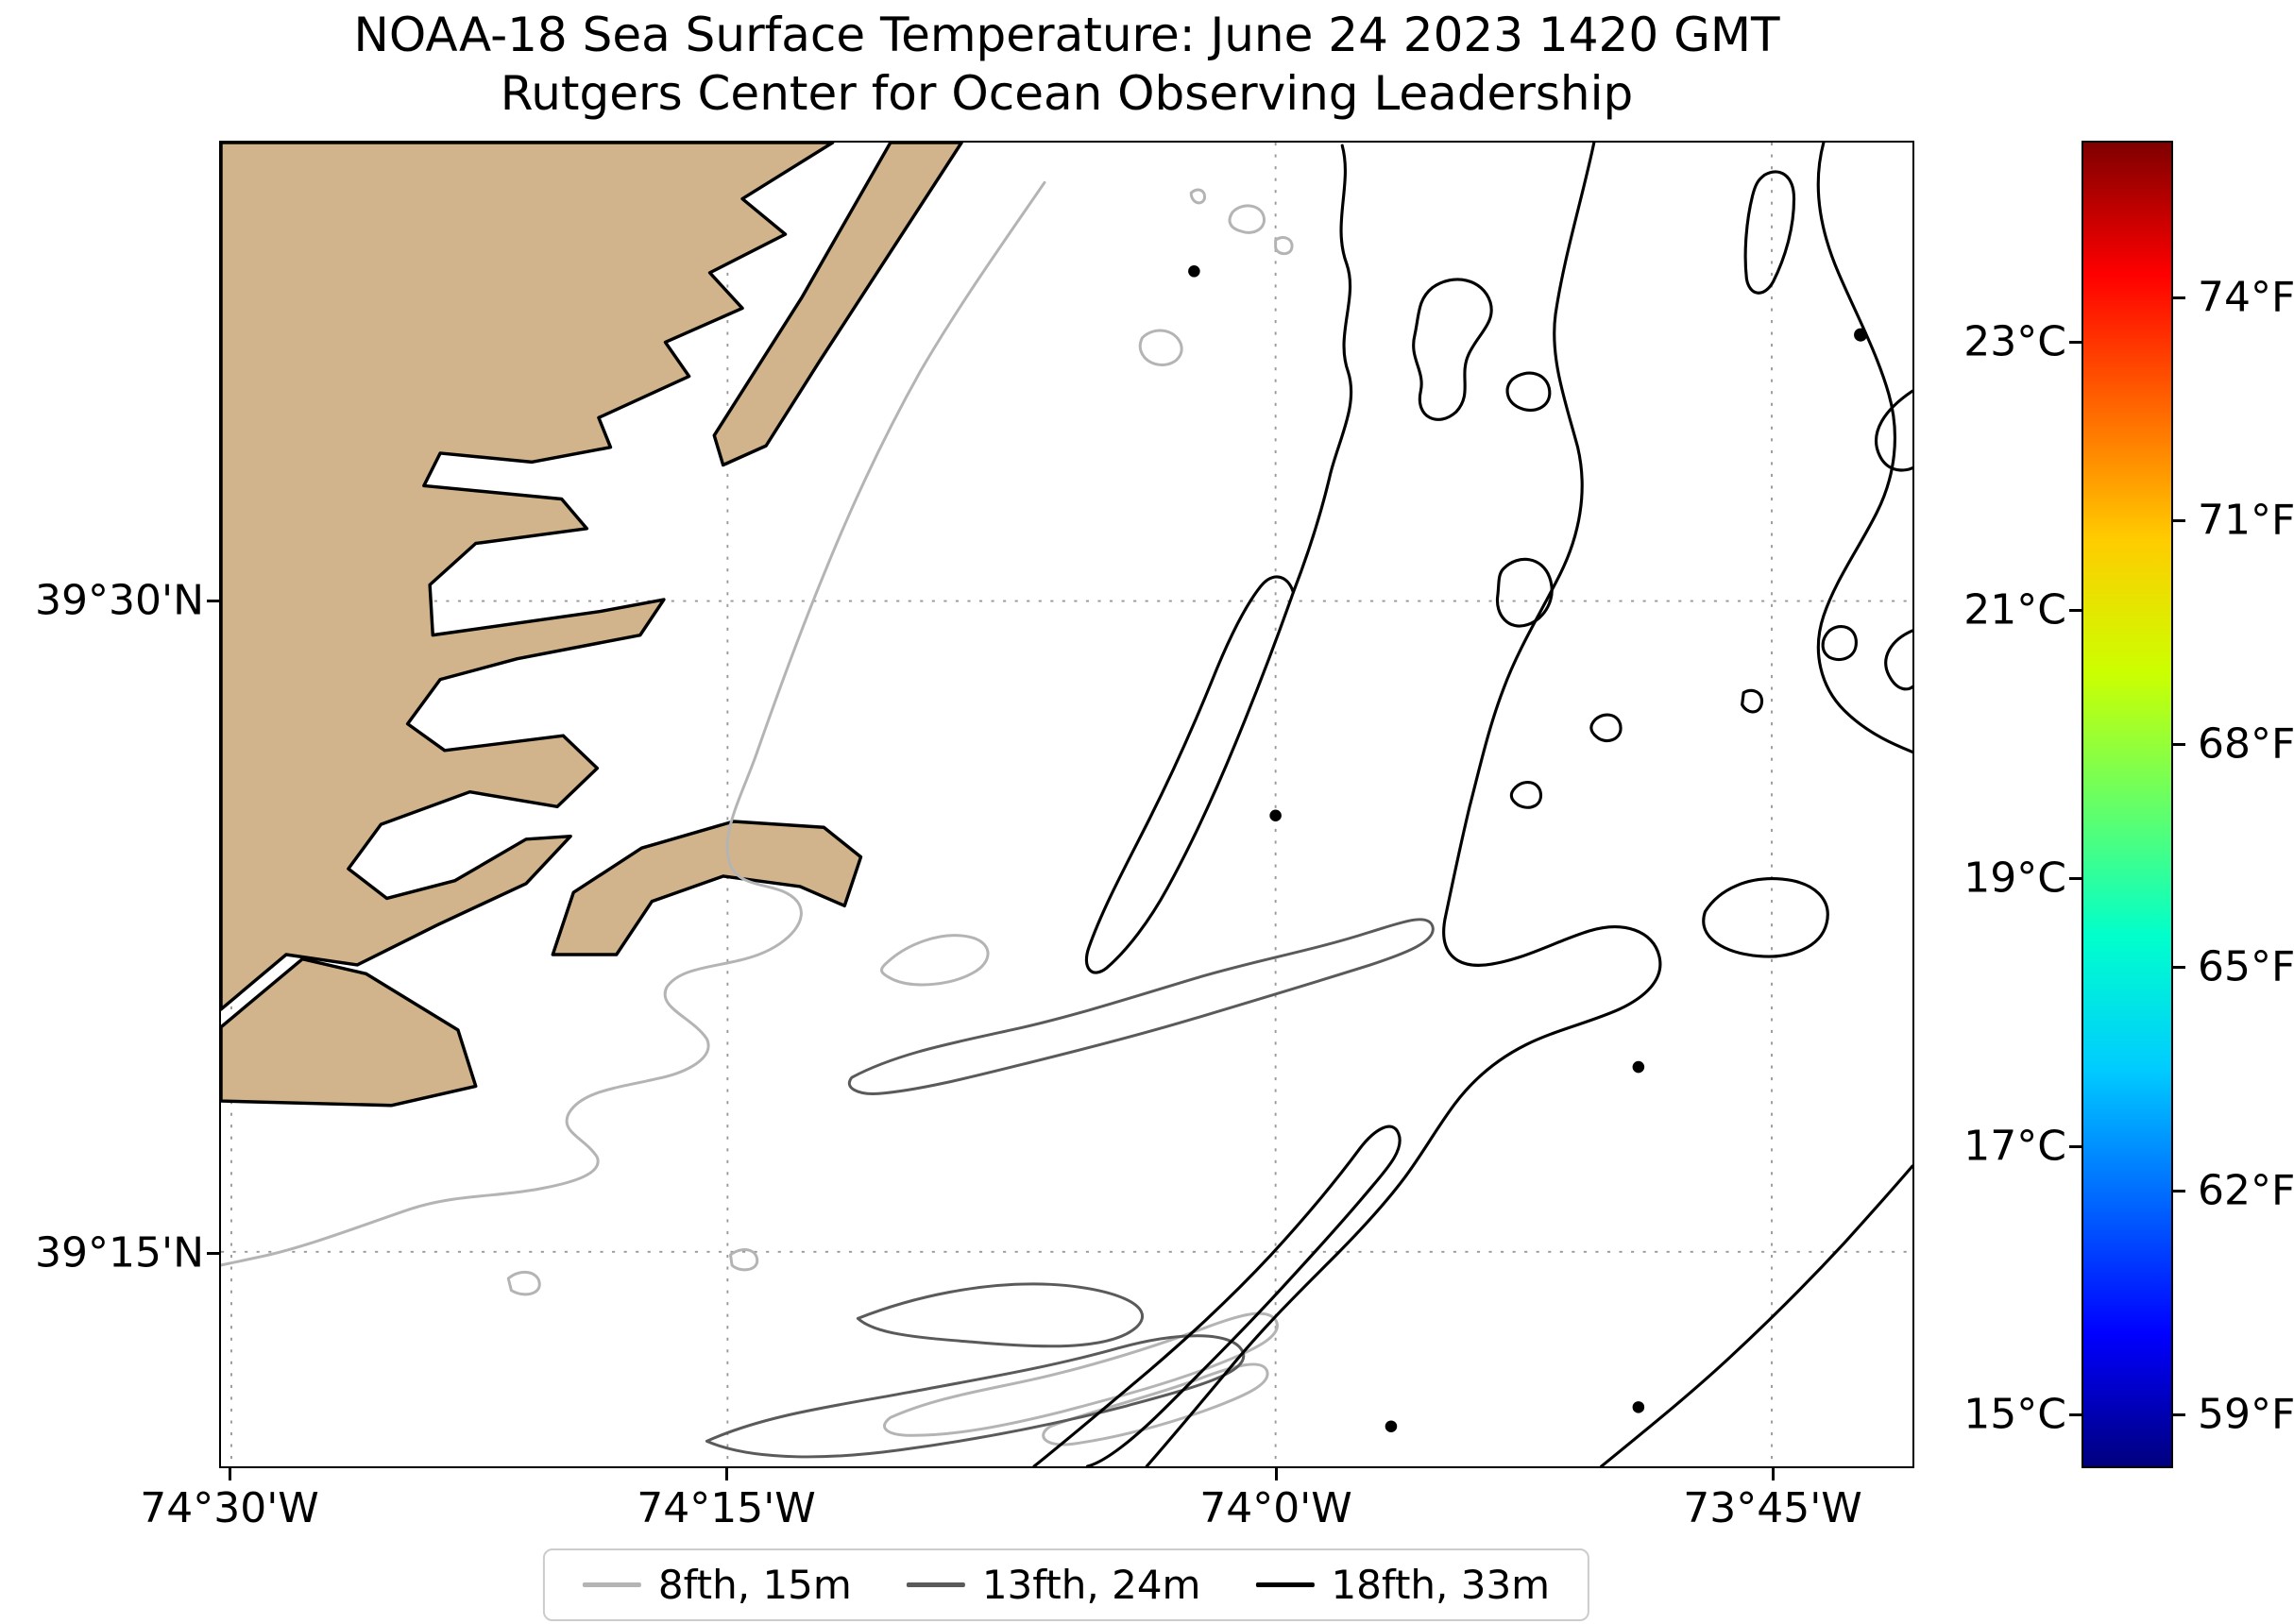 Image resolution: width=2294 pixels, height=1624 pixels. What do you see at coordinates (611, 1584) in the screenshot?
I see `legend-line-8fth` at bounding box center [611, 1584].